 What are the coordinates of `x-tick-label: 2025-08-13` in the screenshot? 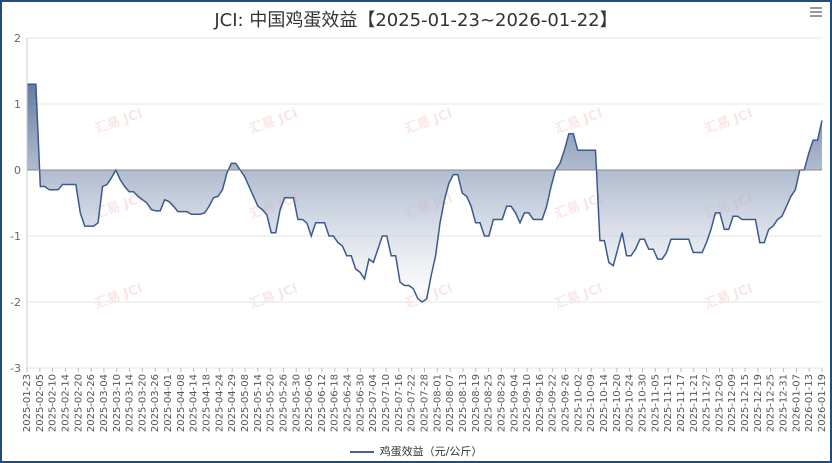 It's located at (463, 403).